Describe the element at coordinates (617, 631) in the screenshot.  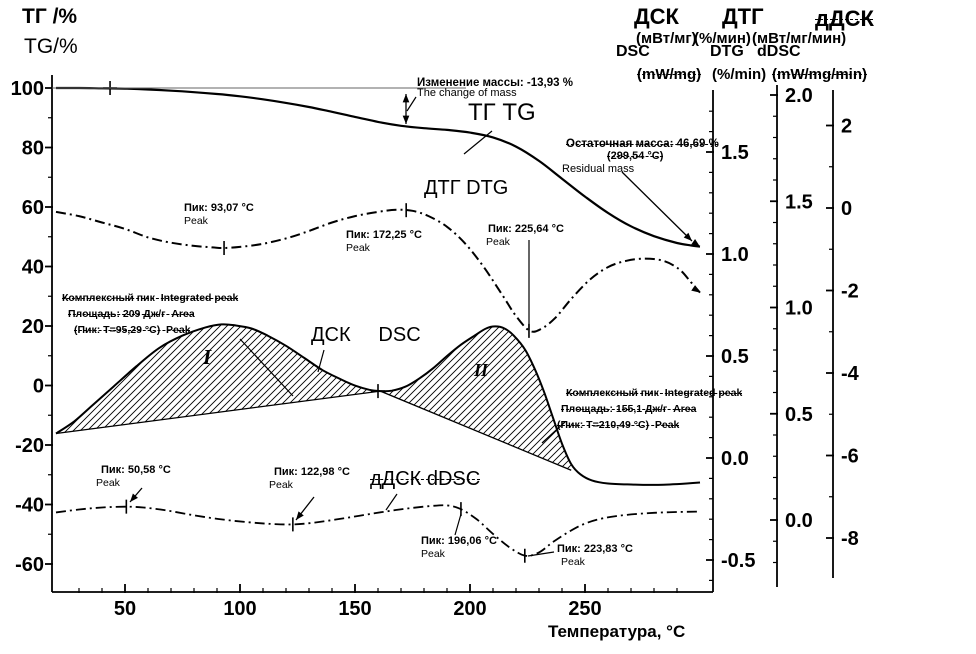
I see `x-axis-label: Температура, °С` at that location.